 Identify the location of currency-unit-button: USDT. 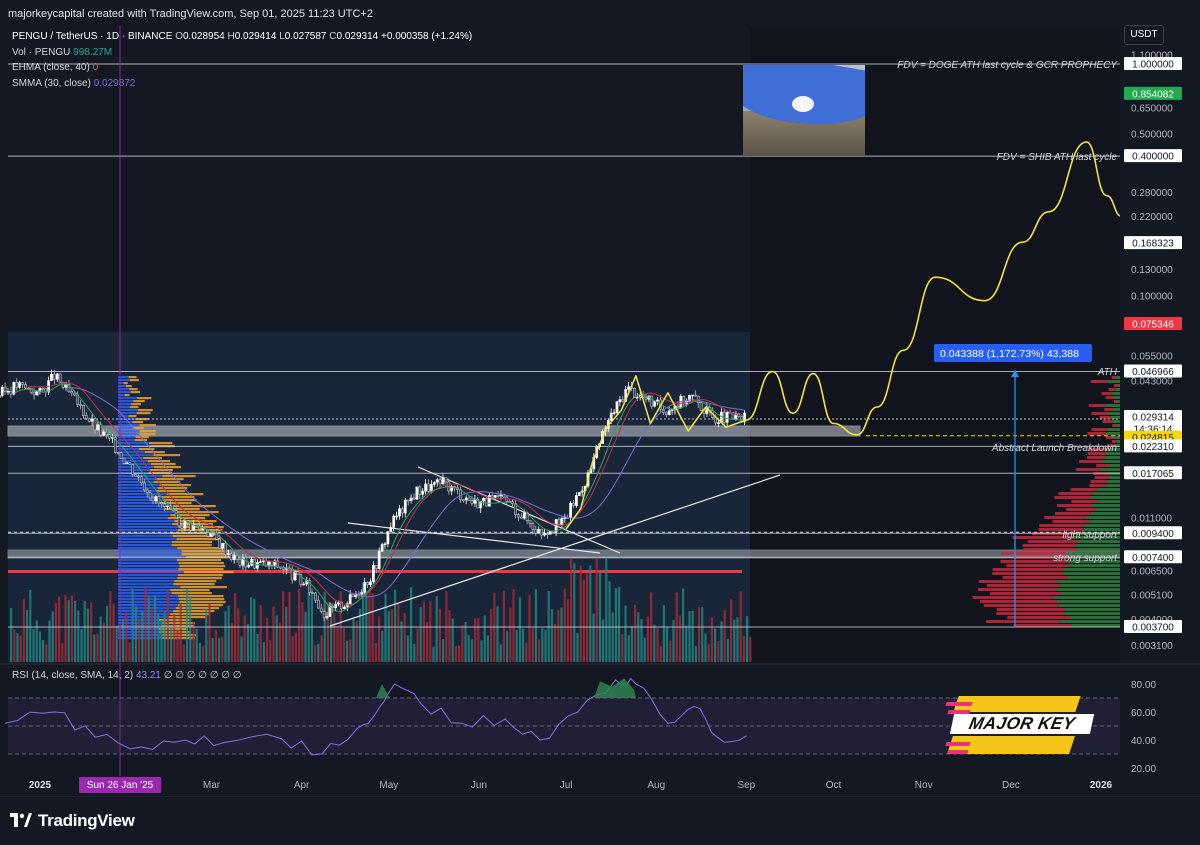
(1144, 35).